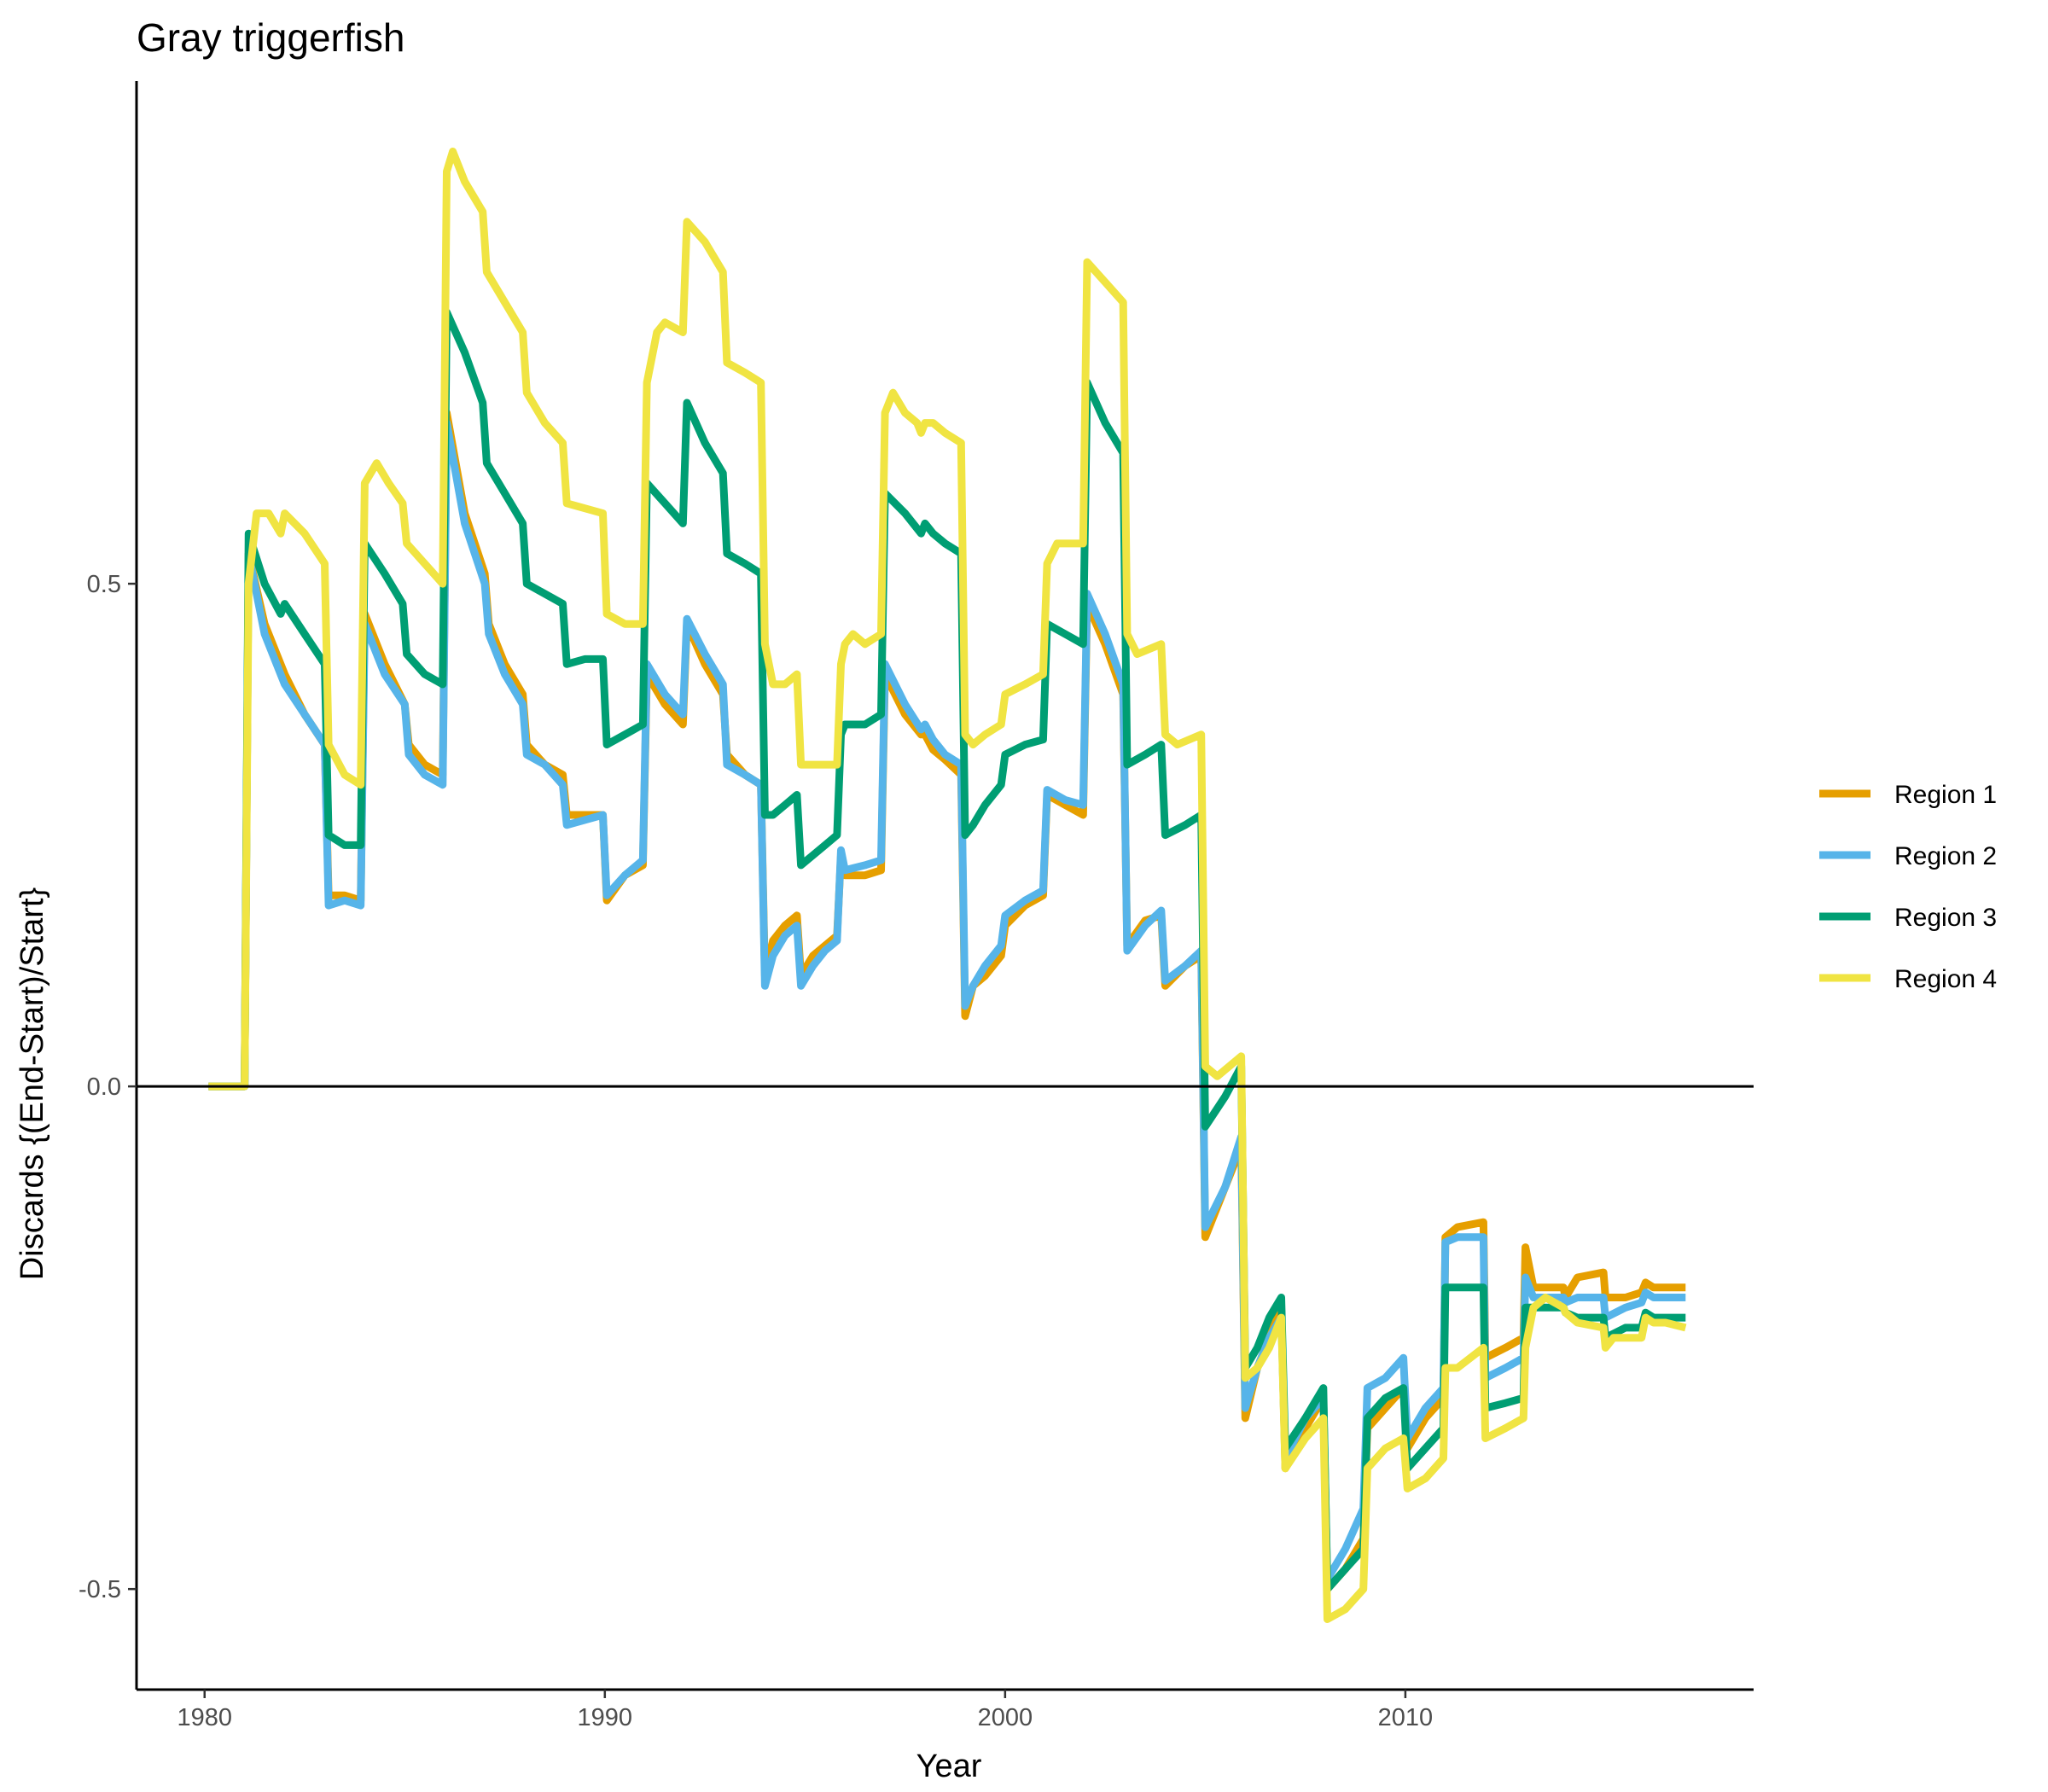 This screenshot has height=1792, width=2048. What do you see at coordinates (1946, 795) in the screenshot?
I see `legend-label-region-1: Region 1` at bounding box center [1946, 795].